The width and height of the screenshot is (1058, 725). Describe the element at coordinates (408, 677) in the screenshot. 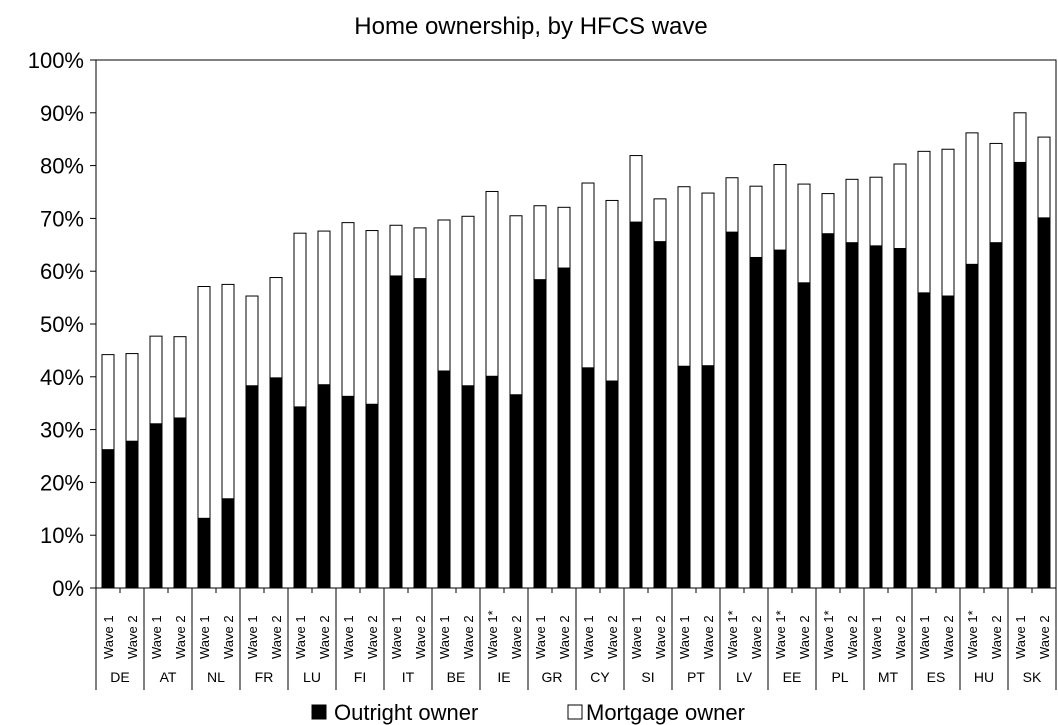

I see `x-group-label-country: IT` at that location.